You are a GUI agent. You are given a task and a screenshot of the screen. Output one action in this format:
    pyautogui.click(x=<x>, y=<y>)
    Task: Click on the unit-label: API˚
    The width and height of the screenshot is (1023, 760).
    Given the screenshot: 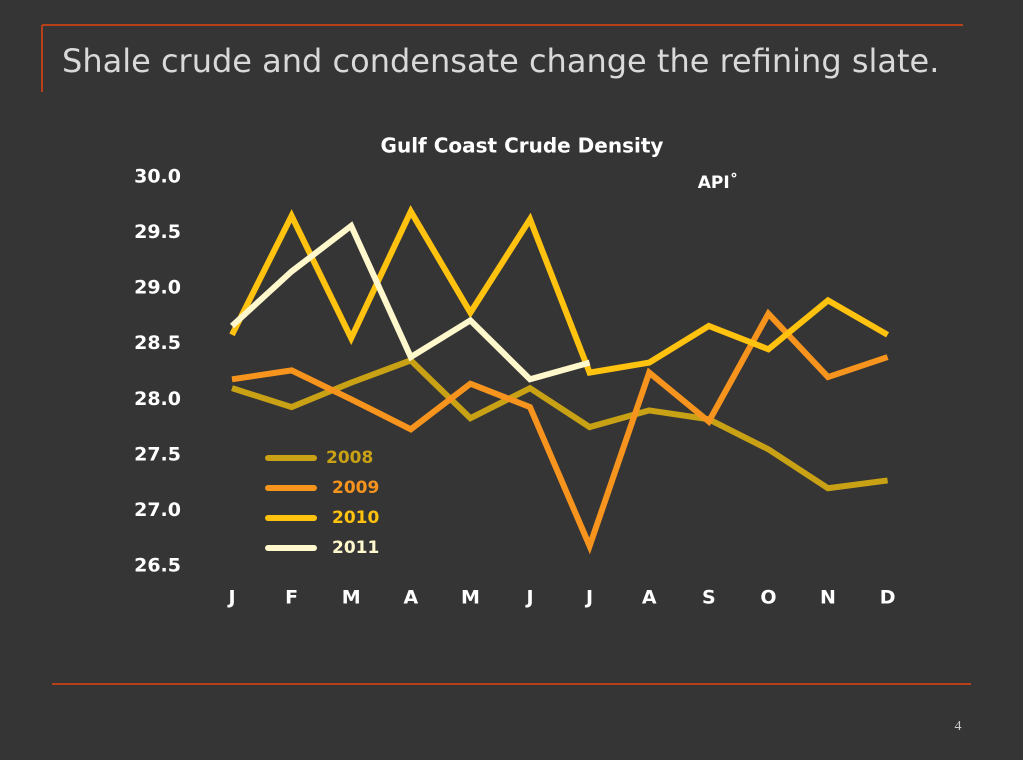 What is the action you would take?
    pyautogui.click(x=718, y=182)
    